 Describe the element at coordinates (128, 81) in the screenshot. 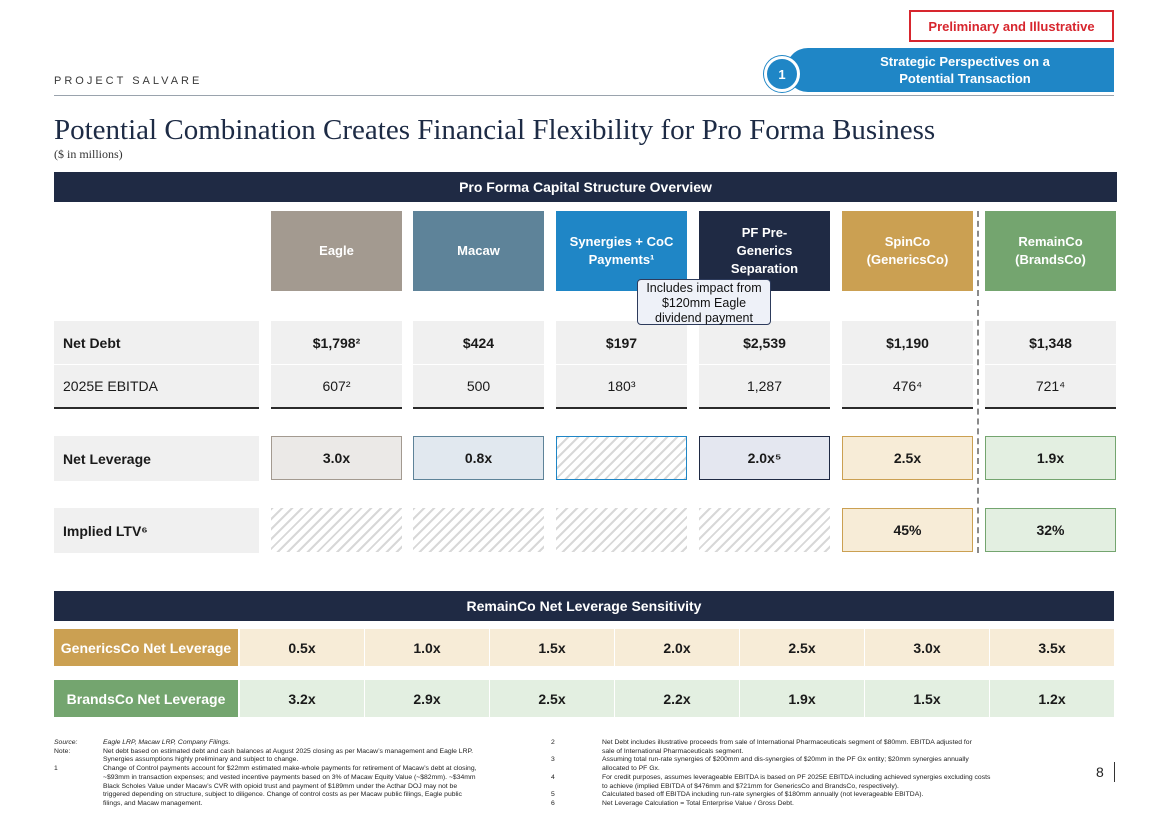

I see `project-name: PROJECT SALVARE` at that location.